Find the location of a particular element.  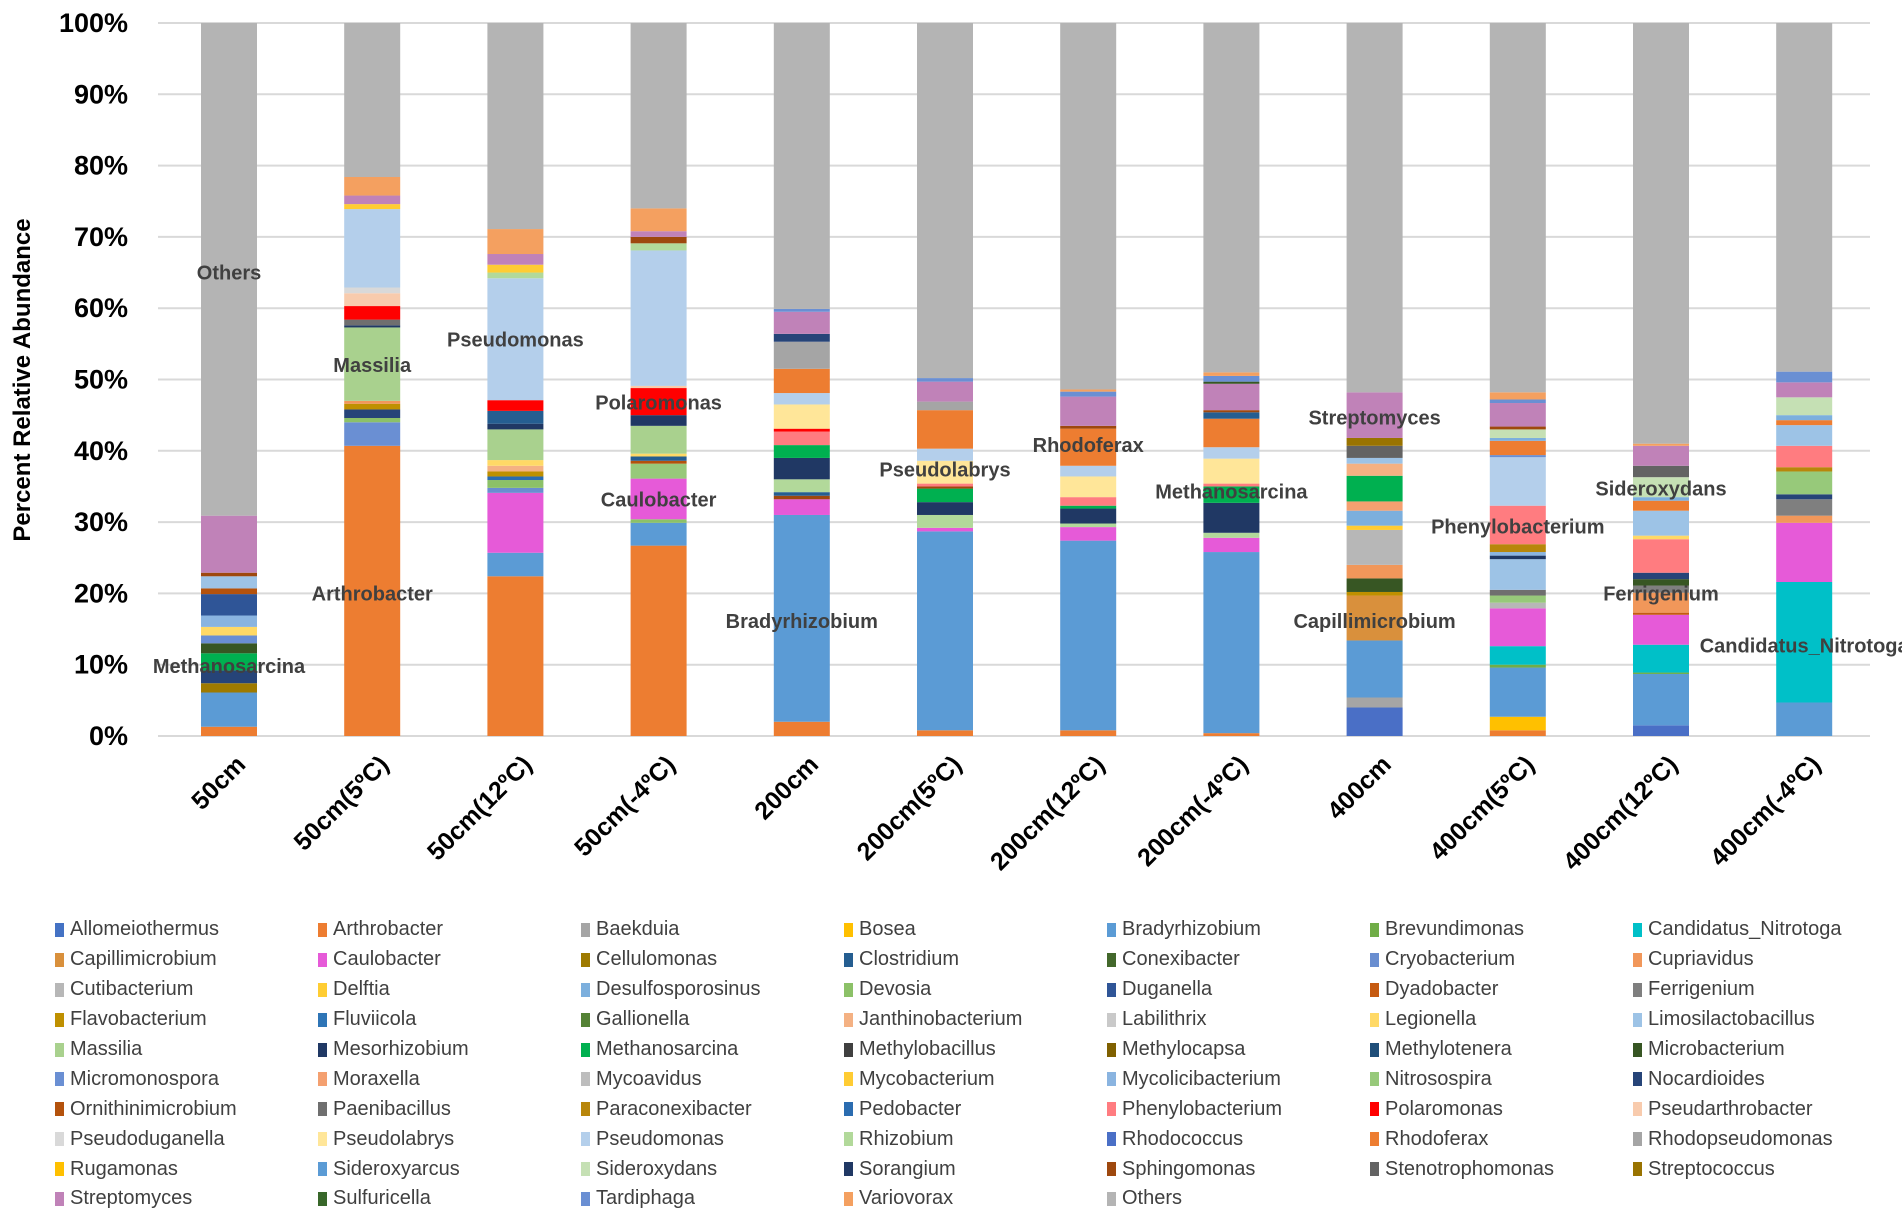

legend-label: Streptococcus is located at coordinates (1711, 1168).